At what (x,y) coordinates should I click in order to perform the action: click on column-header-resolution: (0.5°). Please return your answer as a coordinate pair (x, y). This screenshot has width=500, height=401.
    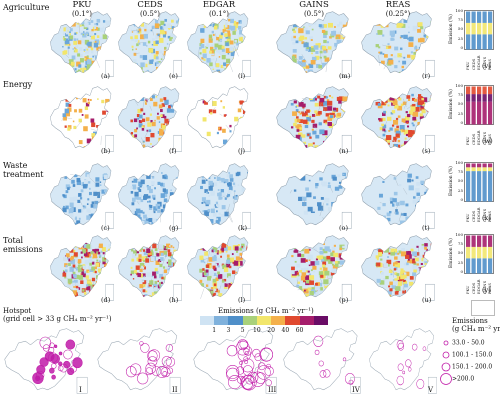
    Looking at the image, I should click on (314, 14).